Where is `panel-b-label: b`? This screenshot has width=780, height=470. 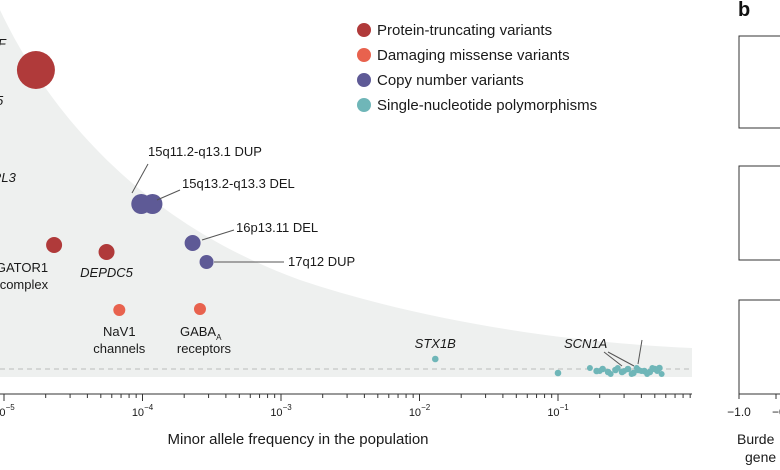 panel-b-label: b is located at coordinates (744, 10).